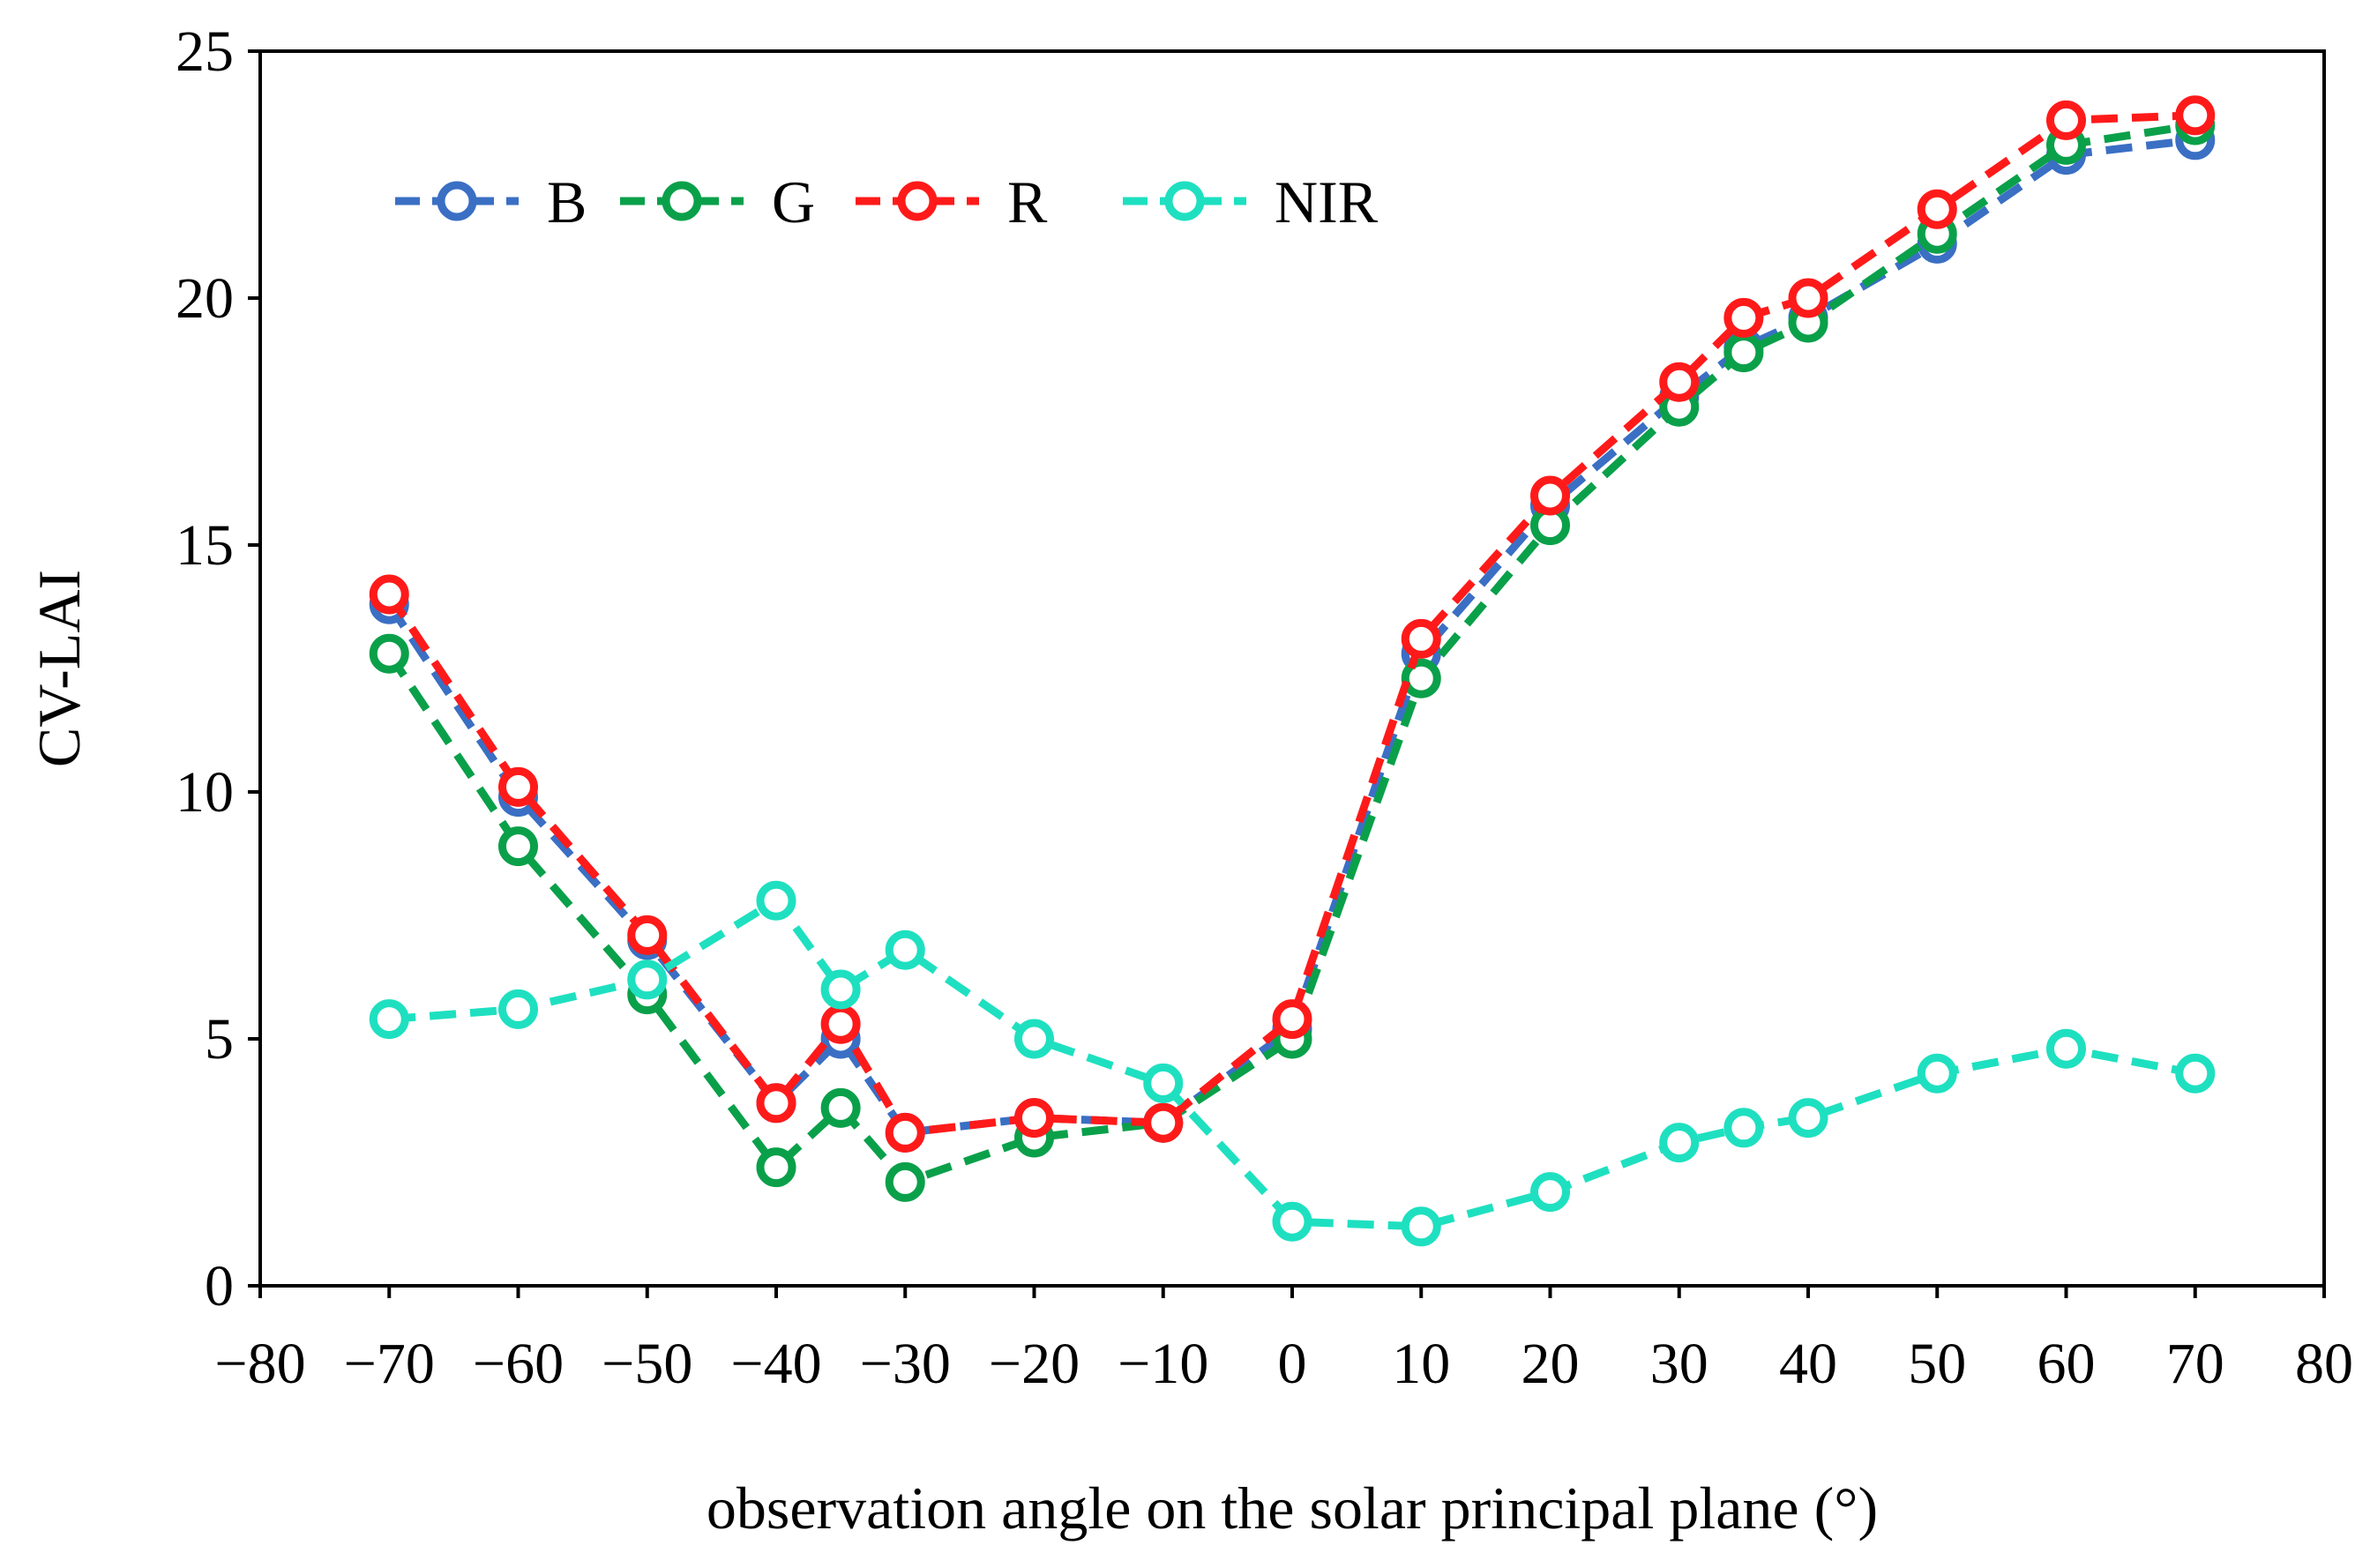 This screenshot has width=2370, height=1568. Describe the element at coordinates (219, 1039) in the screenshot. I see `y-tick-label: 5` at that location.